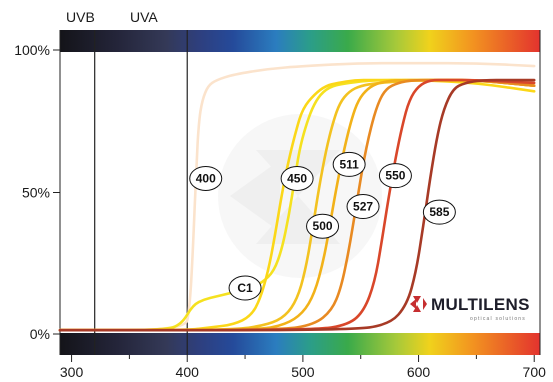  I want to click on curve-label-text: 511, so click(349, 164).